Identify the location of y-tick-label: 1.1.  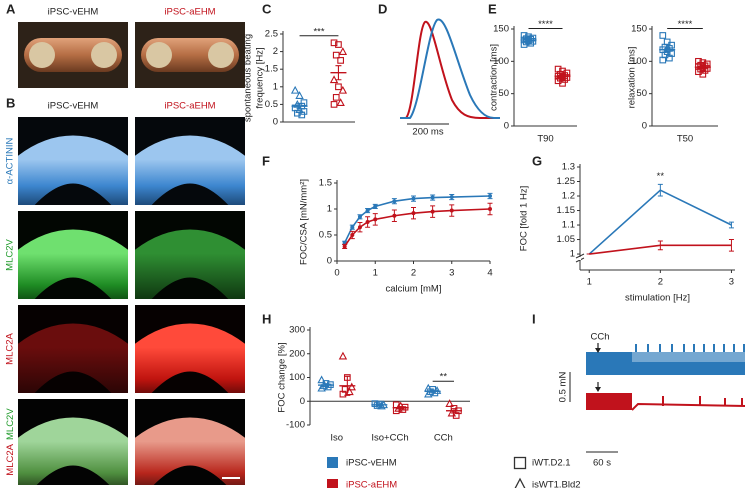
(568, 225).